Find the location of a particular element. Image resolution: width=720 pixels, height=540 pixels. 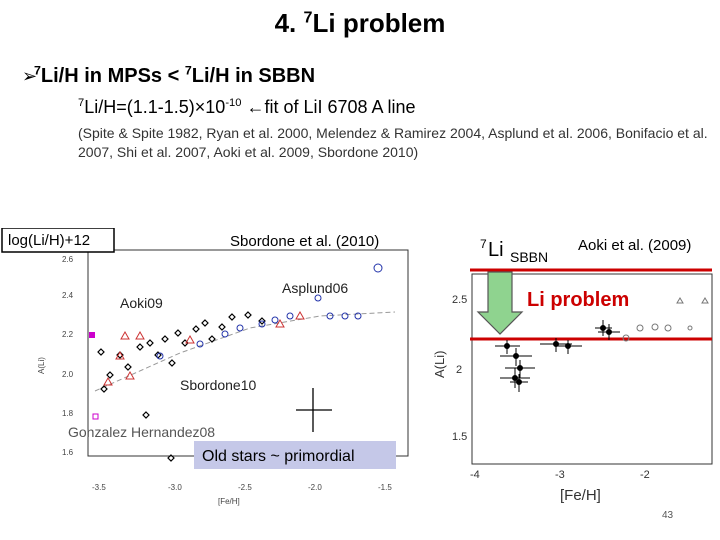

left-ytick: 1.6 is located at coordinates (68, 452).